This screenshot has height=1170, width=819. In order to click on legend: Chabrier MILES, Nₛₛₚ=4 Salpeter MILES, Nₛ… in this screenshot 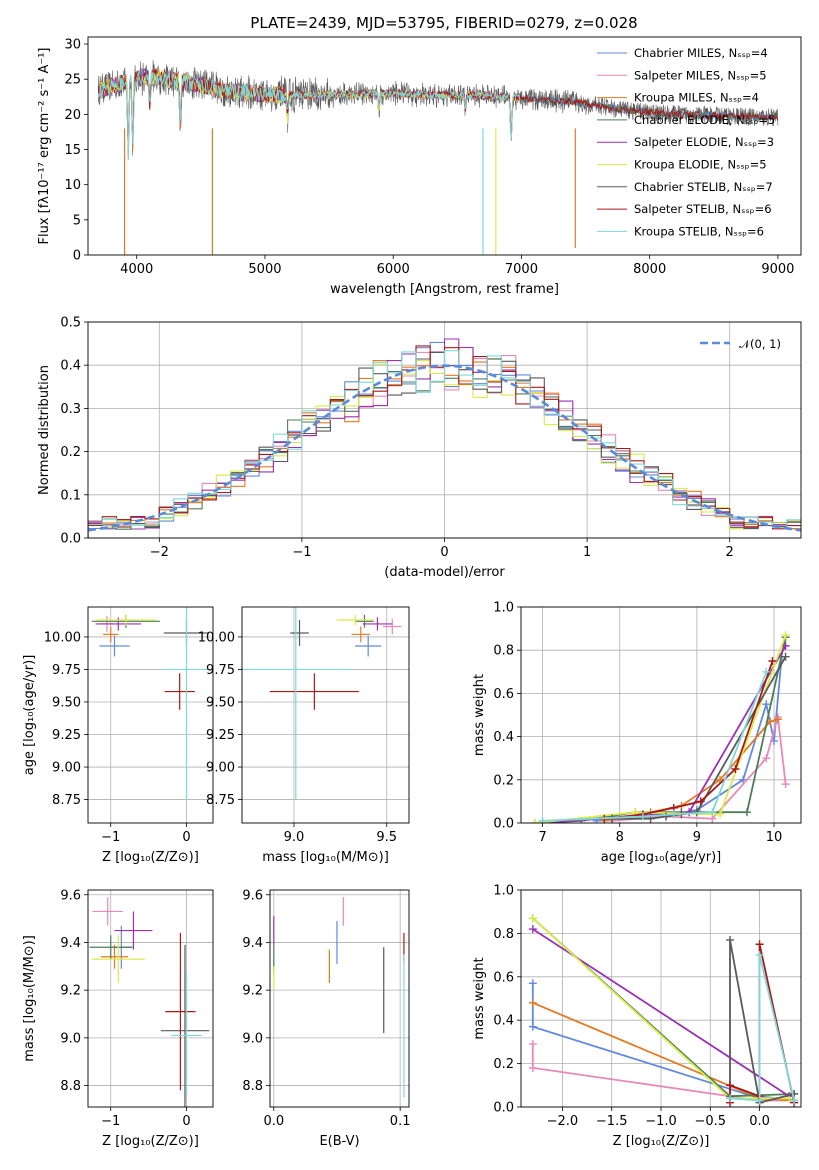, I will do `click(686, 142)`.